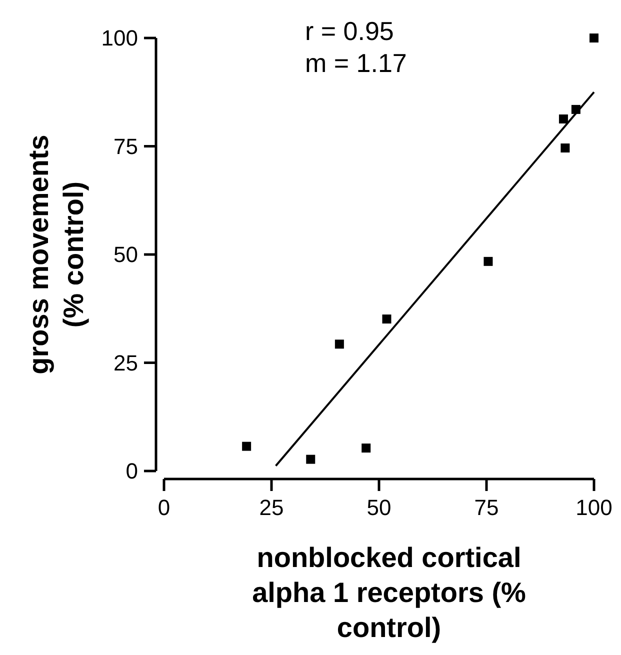 This screenshot has height=655, width=621. What do you see at coordinates (119, 38) in the screenshot?
I see `y-tick-label: 100` at bounding box center [119, 38].